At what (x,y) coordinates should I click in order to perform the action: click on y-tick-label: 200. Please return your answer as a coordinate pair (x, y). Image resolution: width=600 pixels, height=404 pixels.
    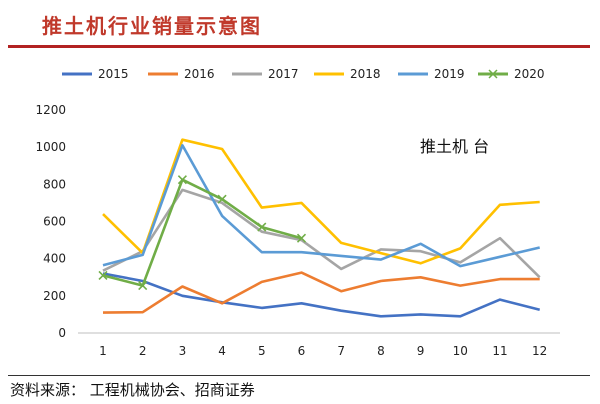
    Looking at the image, I should click on (54, 296).